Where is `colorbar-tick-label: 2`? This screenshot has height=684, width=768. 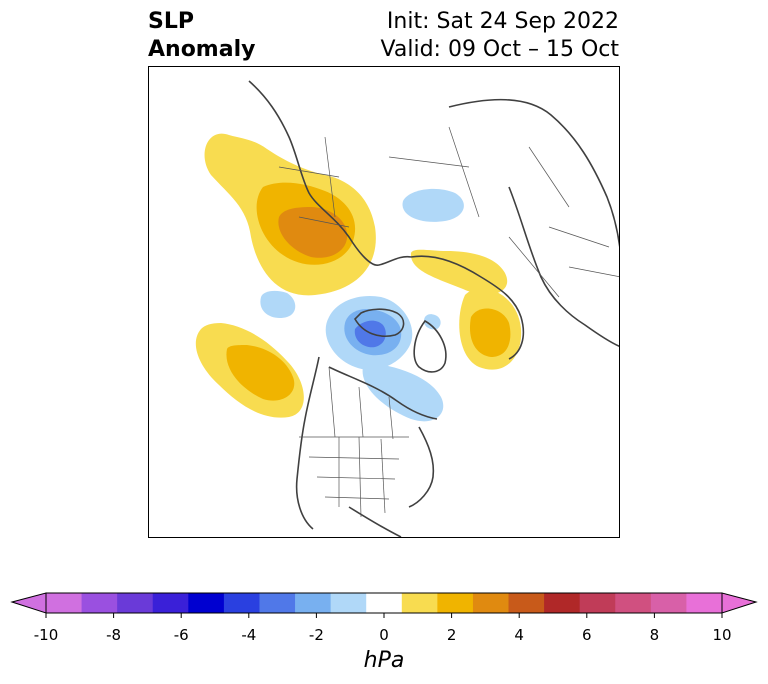 colorbar-tick-label: 2 is located at coordinates (451, 635).